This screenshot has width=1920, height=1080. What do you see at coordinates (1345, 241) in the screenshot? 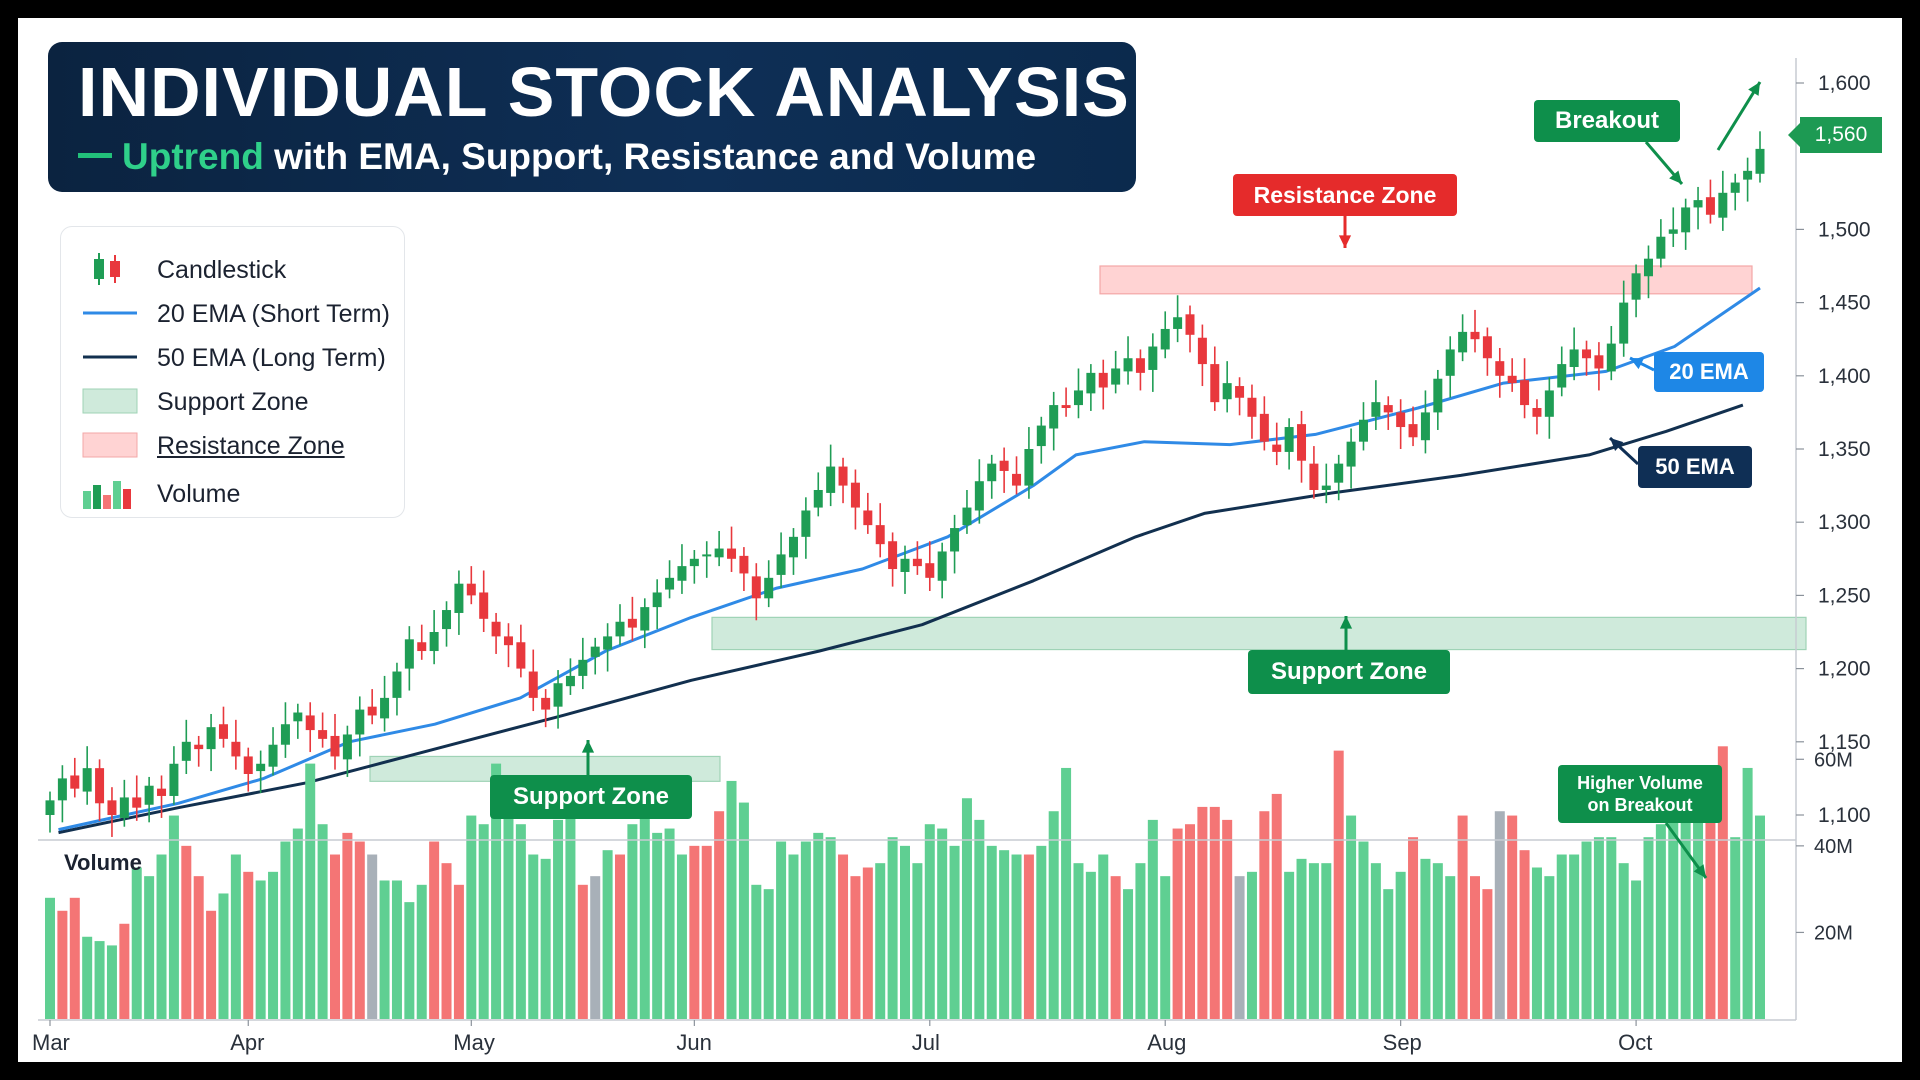
I see `resistance-arrow-head` at bounding box center [1345, 241].